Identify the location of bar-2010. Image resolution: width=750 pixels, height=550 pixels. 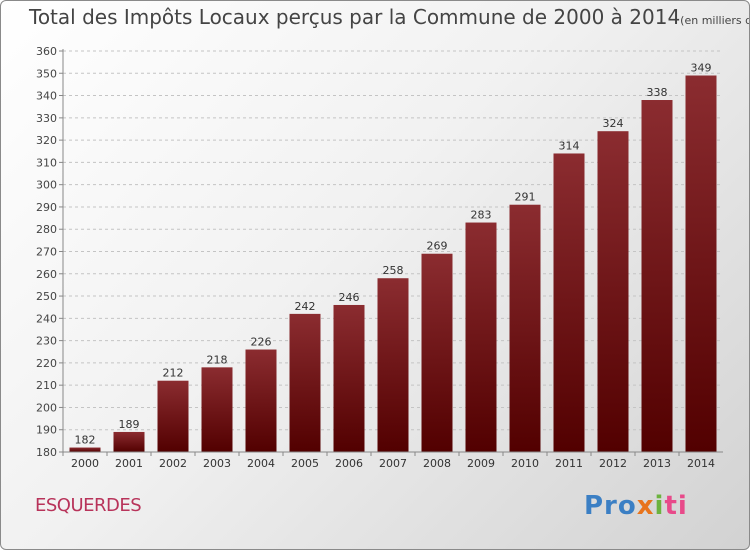
(525, 328).